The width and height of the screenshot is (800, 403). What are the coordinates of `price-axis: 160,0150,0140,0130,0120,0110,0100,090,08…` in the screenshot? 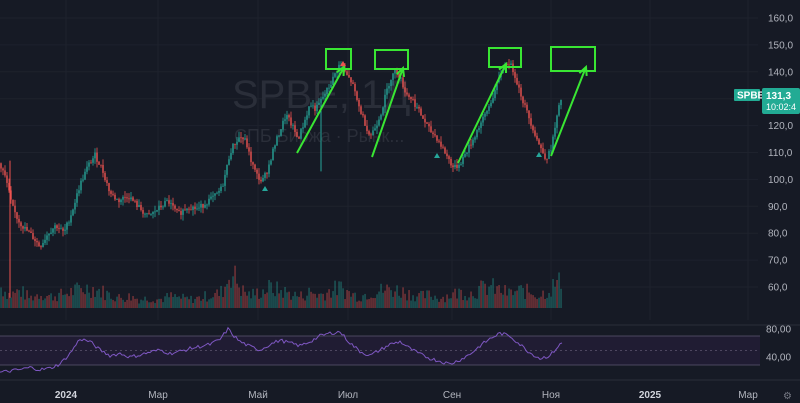 It's located at (780, 154).